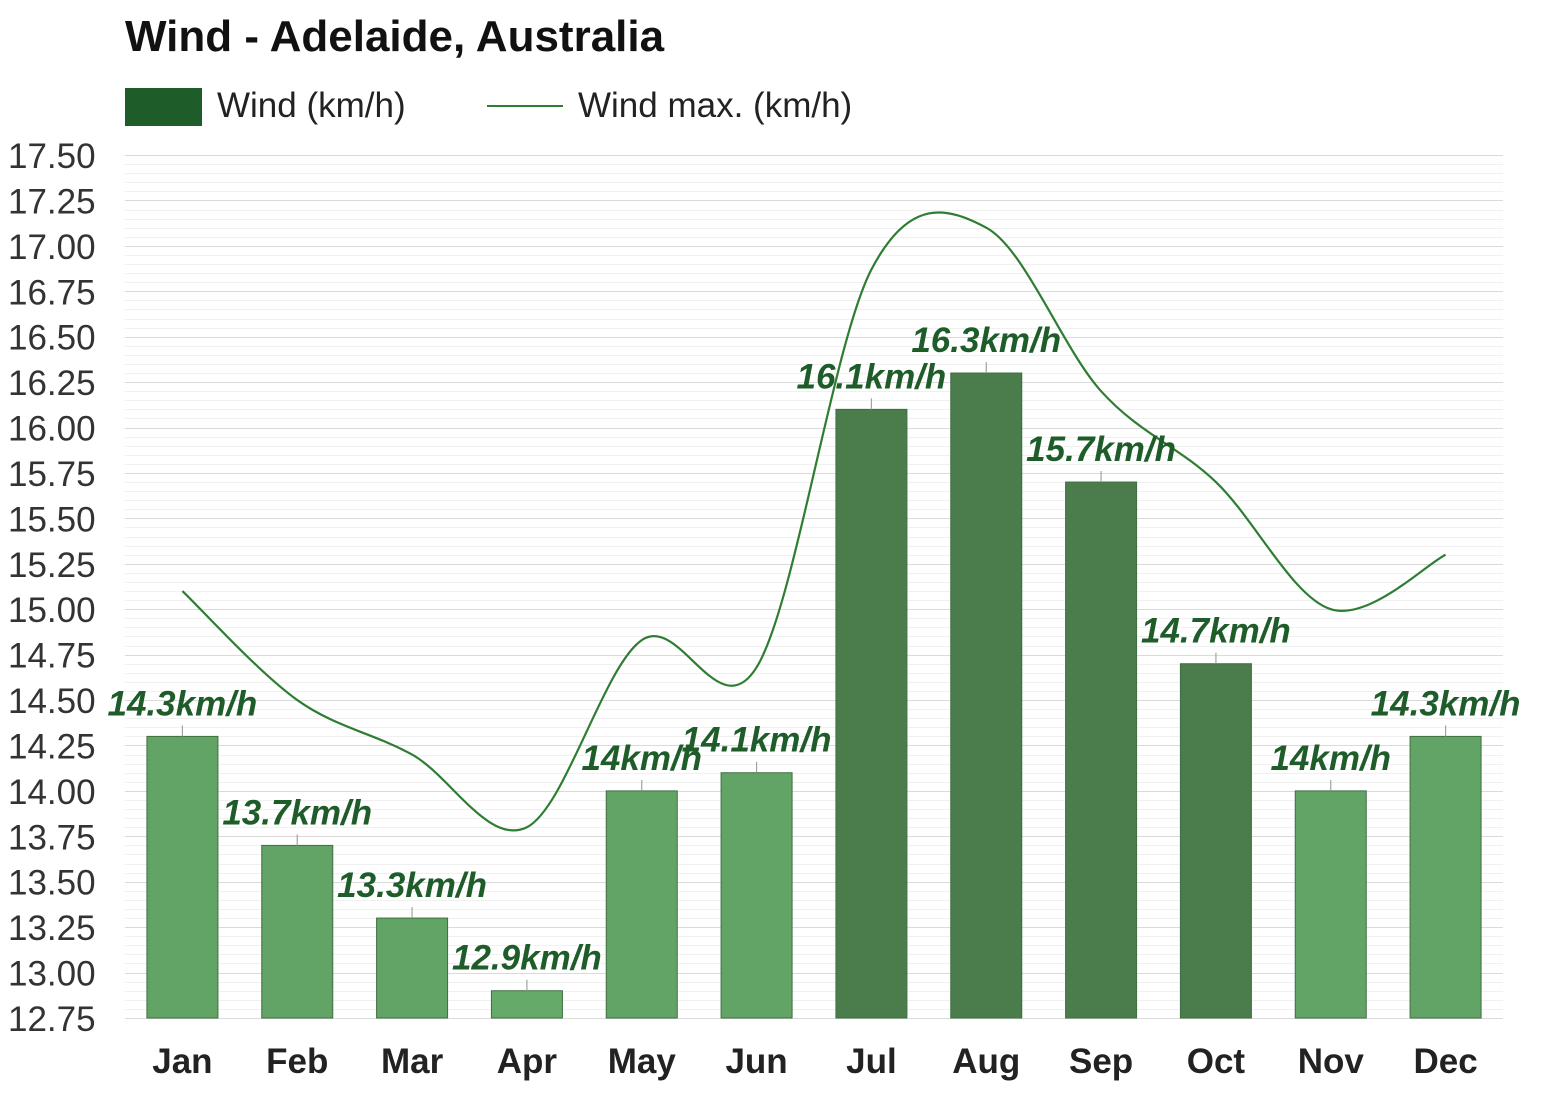  What do you see at coordinates (52, 201) in the screenshot?
I see `y-tick-label: 17.25` at bounding box center [52, 201].